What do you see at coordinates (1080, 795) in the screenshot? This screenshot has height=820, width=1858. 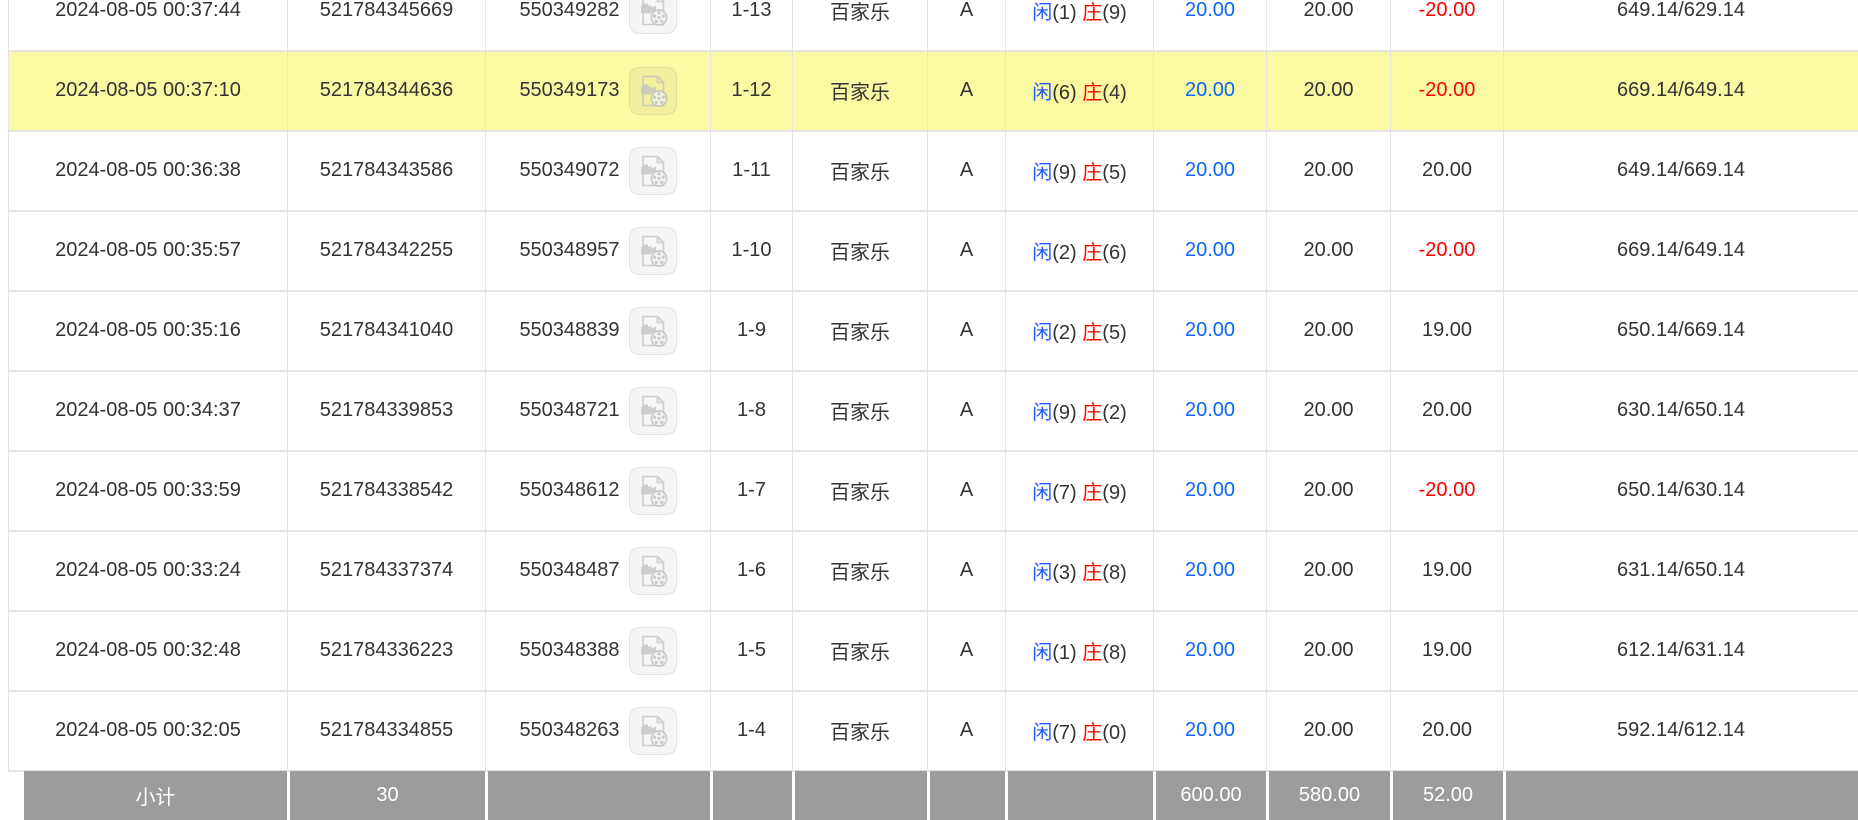 I see `subtotal-spacer-result` at bounding box center [1080, 795].